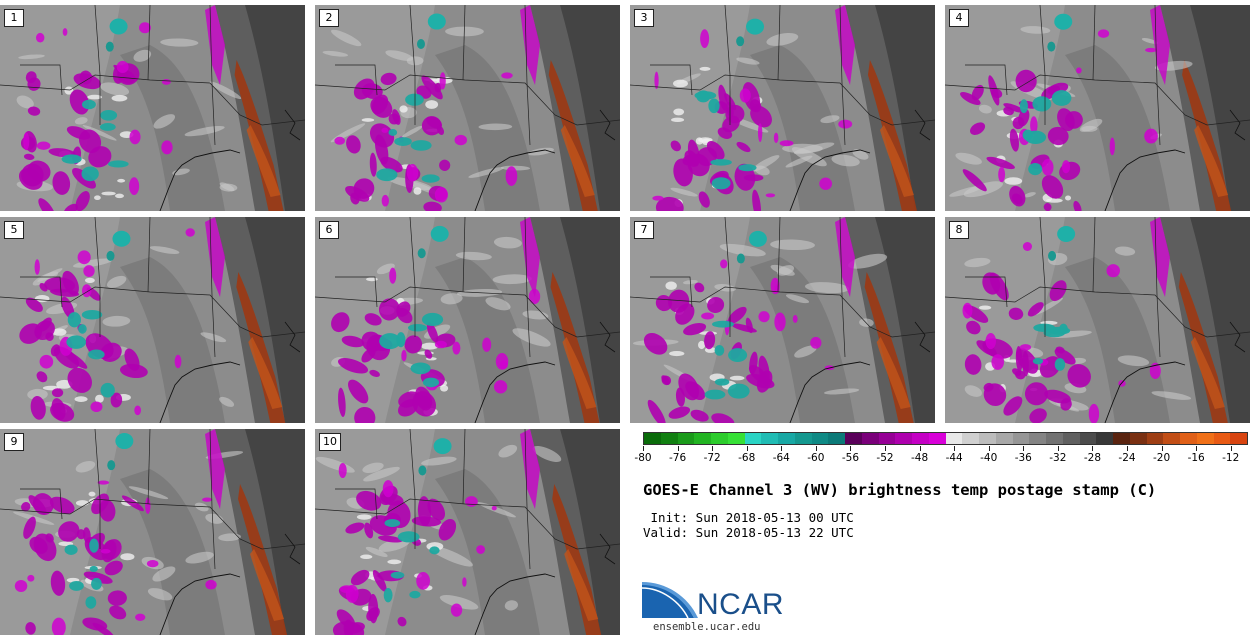  Describe the element at coordinates (959, 18) in the screenshot. I see `member-number-label: 4` at that location.